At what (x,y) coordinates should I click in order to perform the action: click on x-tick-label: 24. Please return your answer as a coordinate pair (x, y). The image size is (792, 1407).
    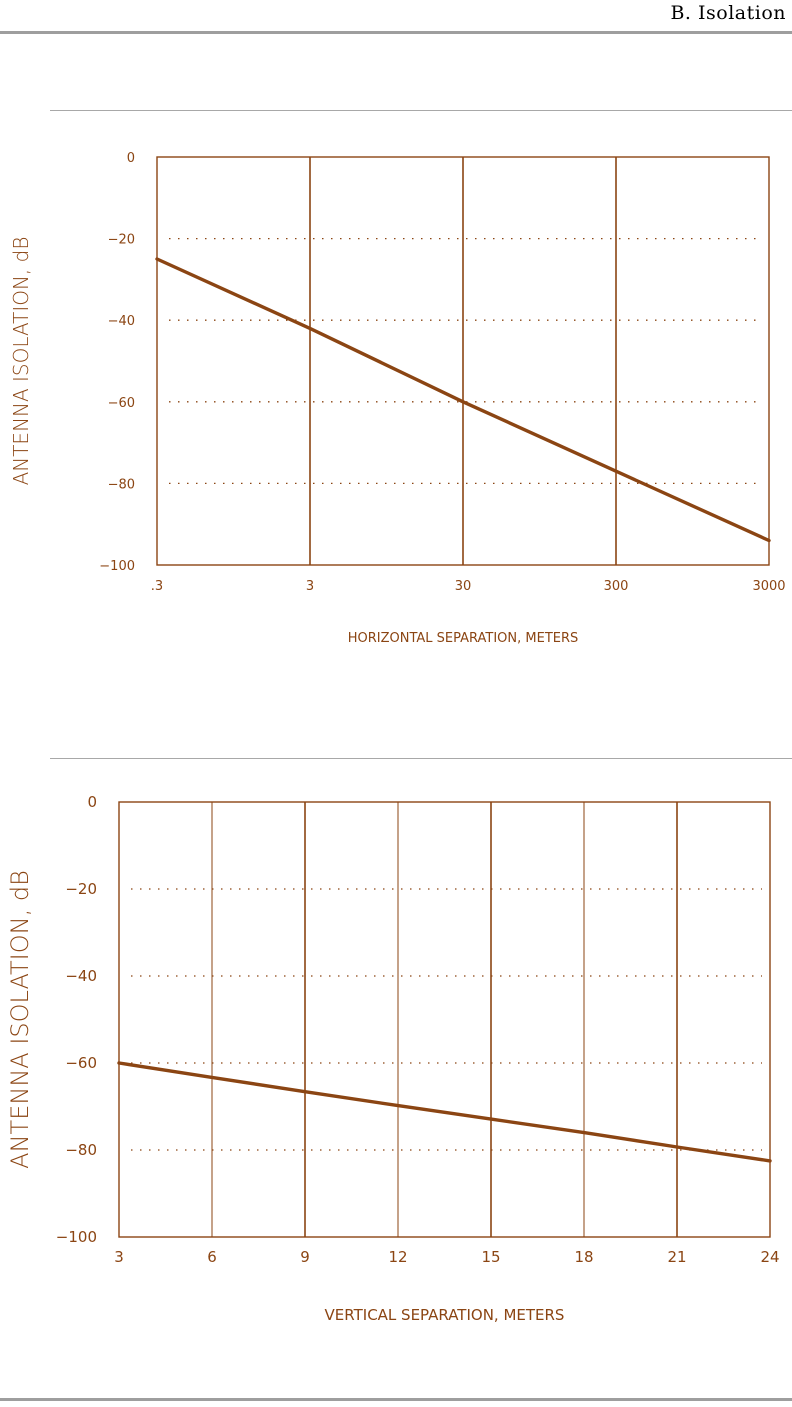
    Looking at the image, I should click on (769, 1257).